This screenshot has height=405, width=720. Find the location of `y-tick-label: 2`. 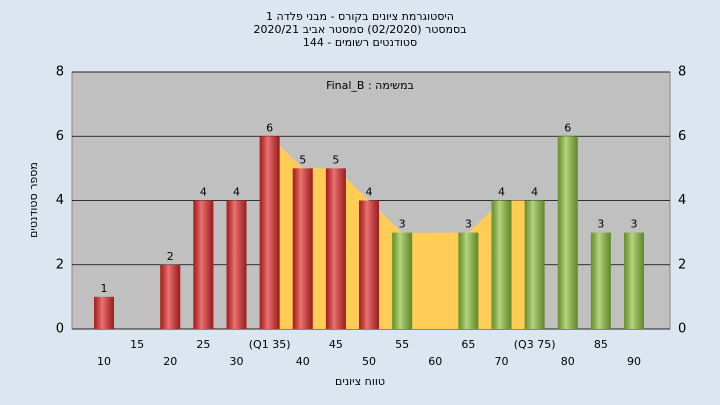

y-tick-label: 2 is located at coordinates (60, 264).